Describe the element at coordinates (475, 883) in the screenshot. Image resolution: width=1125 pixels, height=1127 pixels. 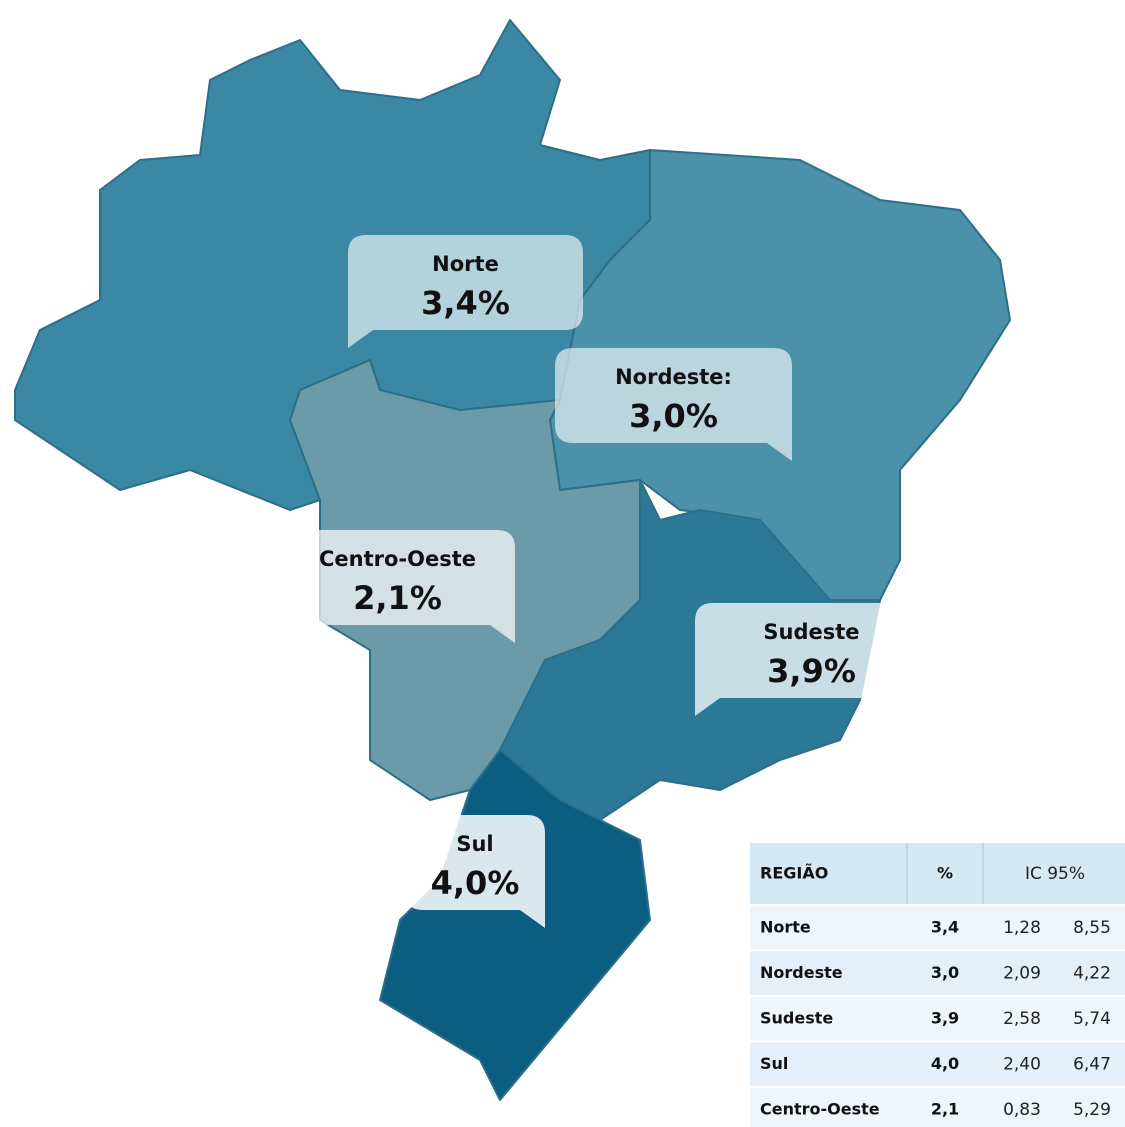
I see `callout-value: 4,0%` at that location.